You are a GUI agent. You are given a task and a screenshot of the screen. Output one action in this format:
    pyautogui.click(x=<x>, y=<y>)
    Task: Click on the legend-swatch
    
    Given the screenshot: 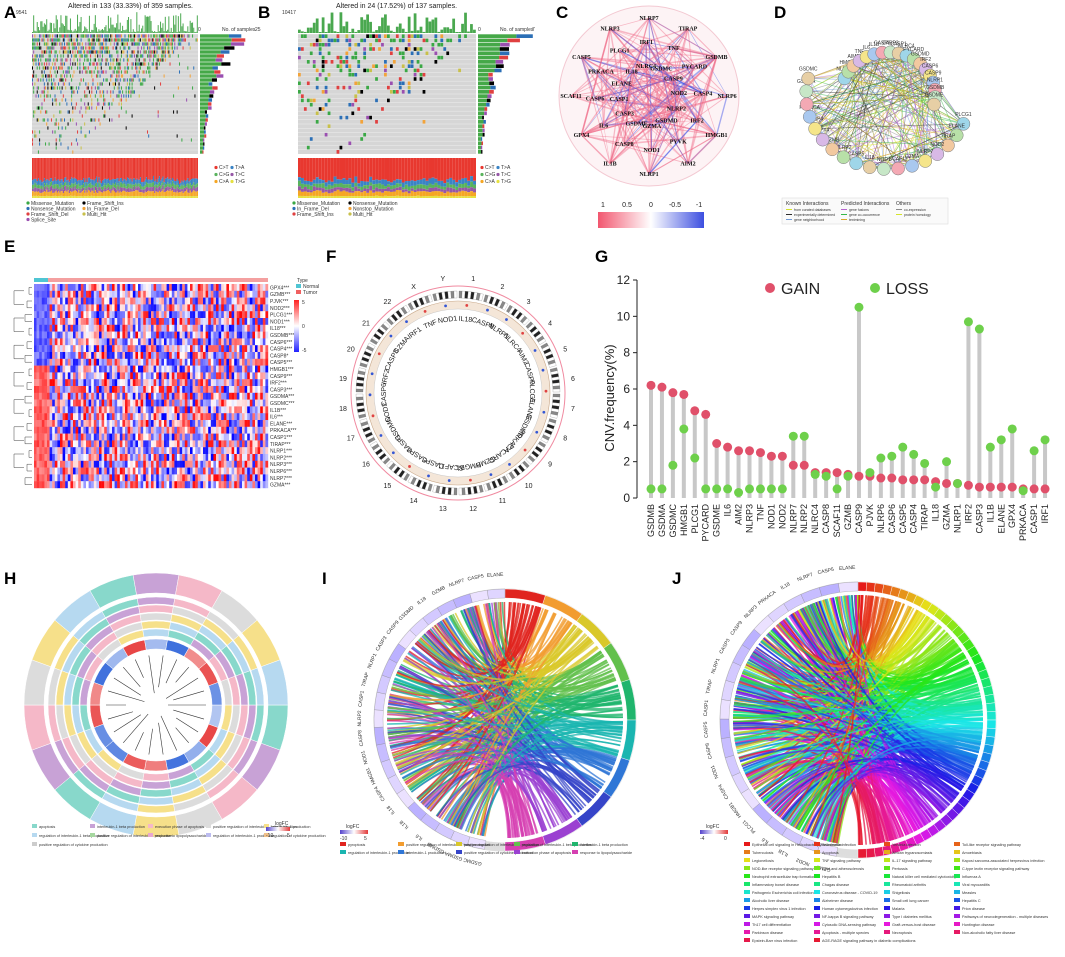 What is the action you would take?
    pyautogui.click(x=350, y=214)
    